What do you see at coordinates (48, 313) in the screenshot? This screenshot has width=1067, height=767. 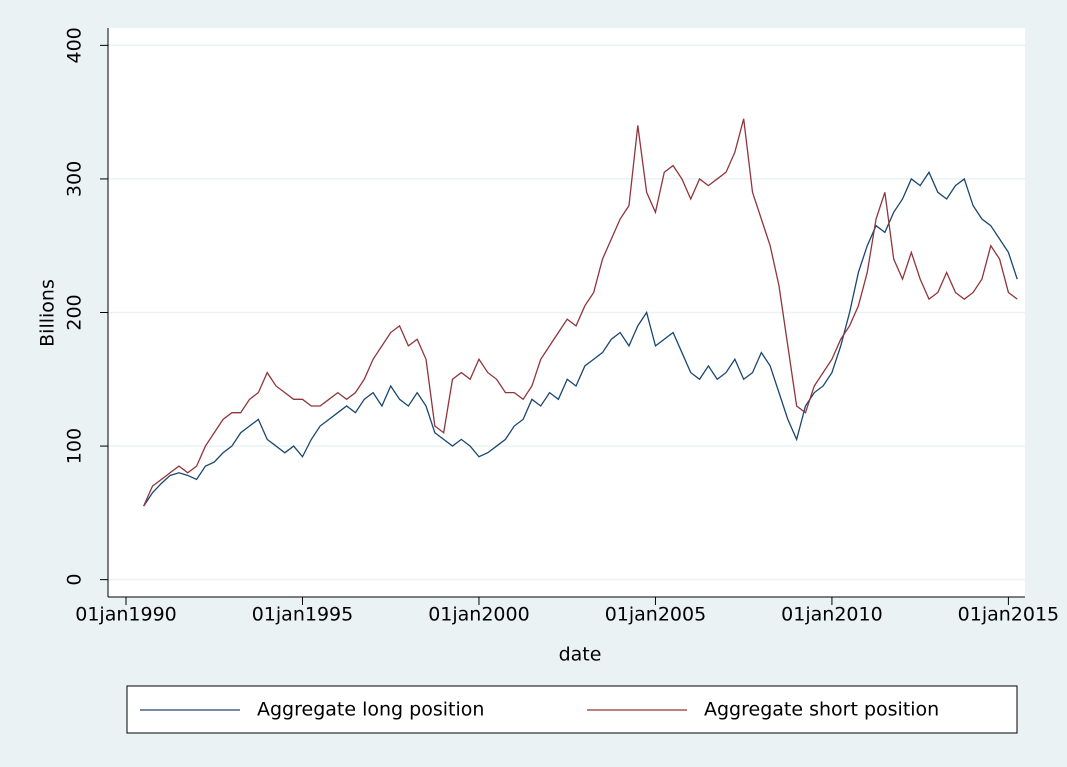 I see `y-axis-title: Billions` at bounding box center [48, 313].